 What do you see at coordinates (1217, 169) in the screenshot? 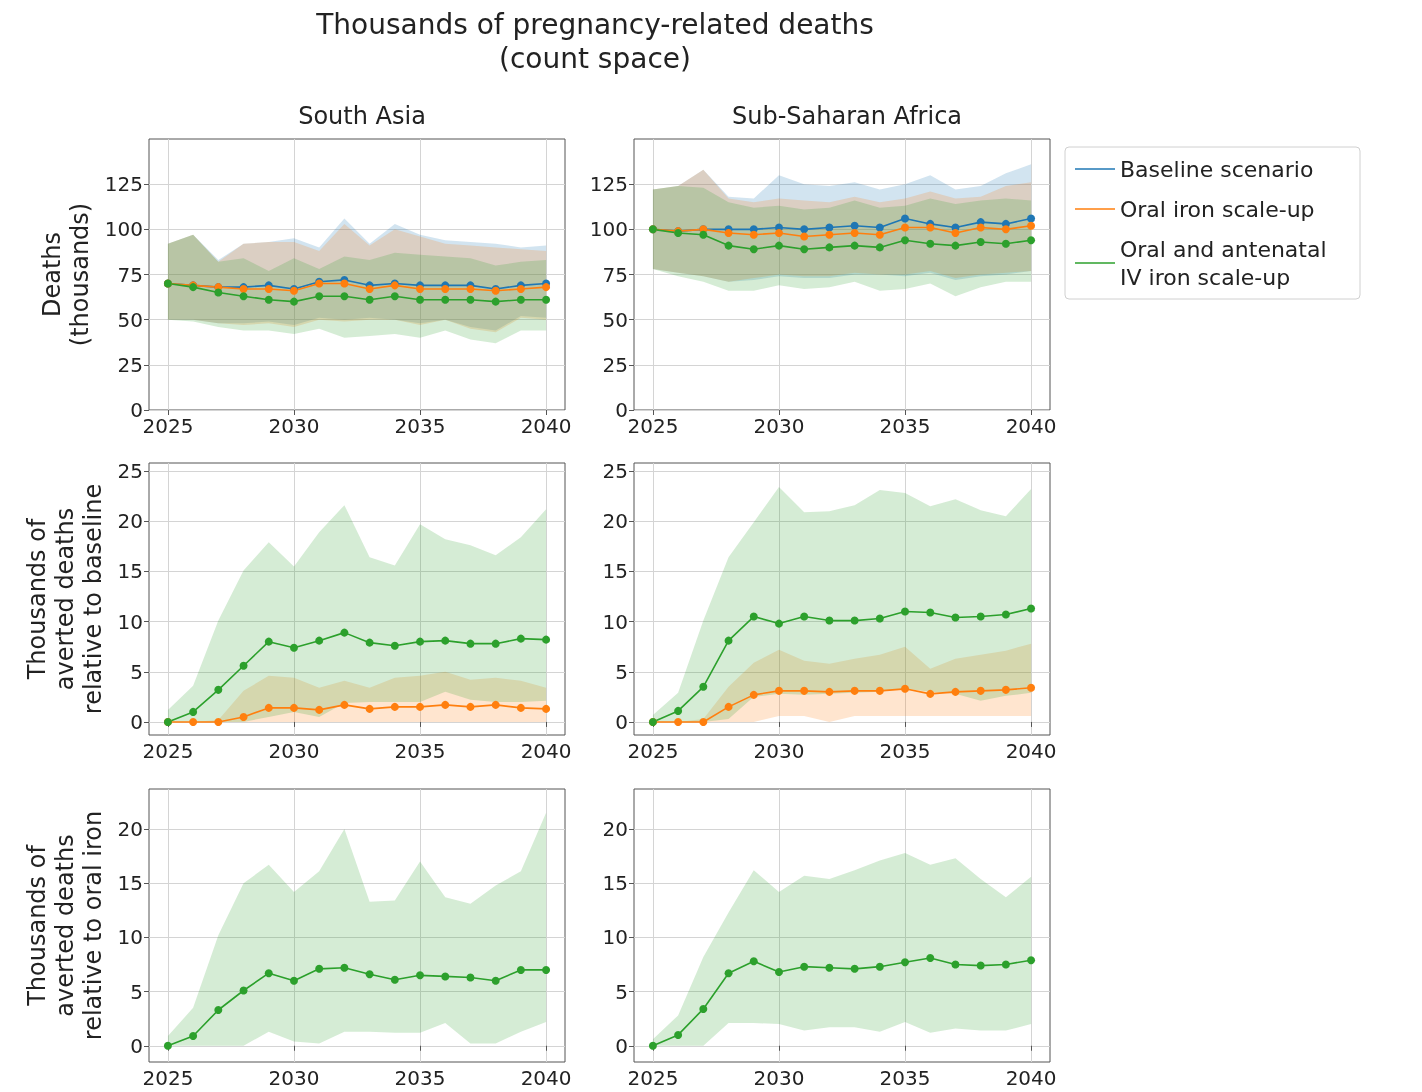
I see `legend-label: Baseline scenario` at bounding box center [1217, 169].